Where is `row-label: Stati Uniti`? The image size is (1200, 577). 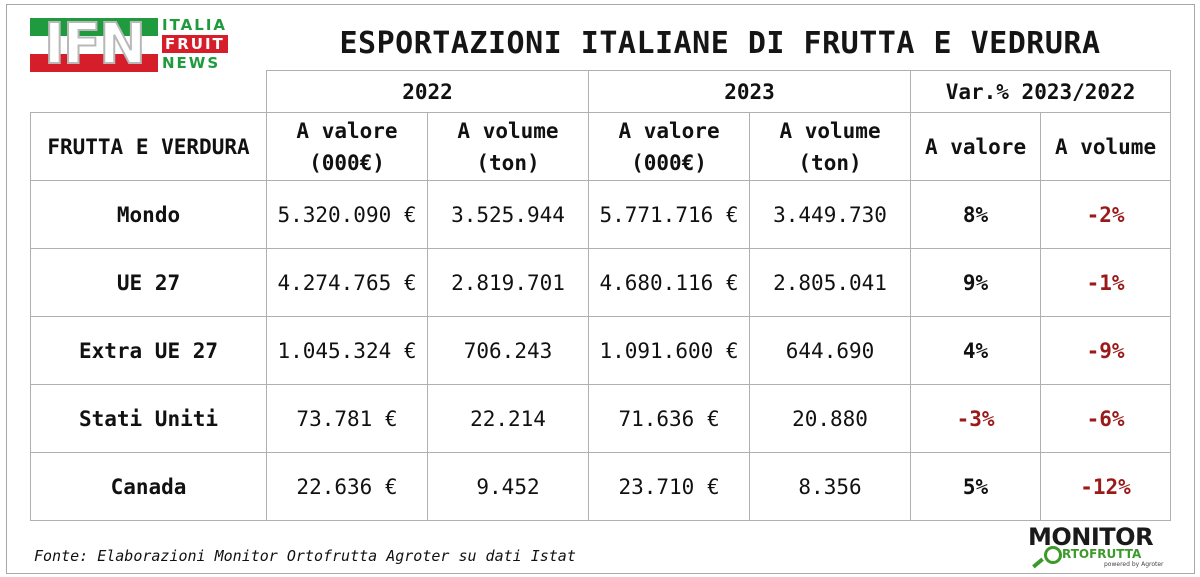 row-label: Stati Uniti is located at coordinates (148, 418).